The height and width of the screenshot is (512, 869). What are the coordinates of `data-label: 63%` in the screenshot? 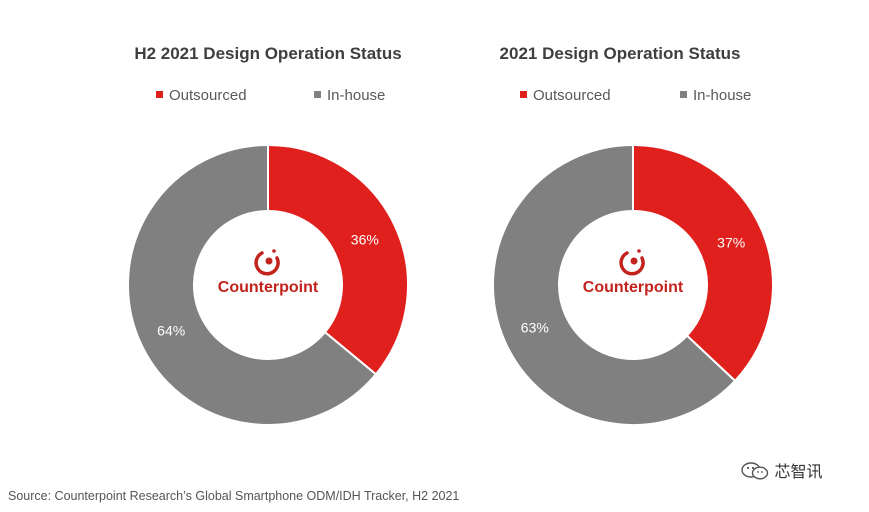 It's located at (535, 327).